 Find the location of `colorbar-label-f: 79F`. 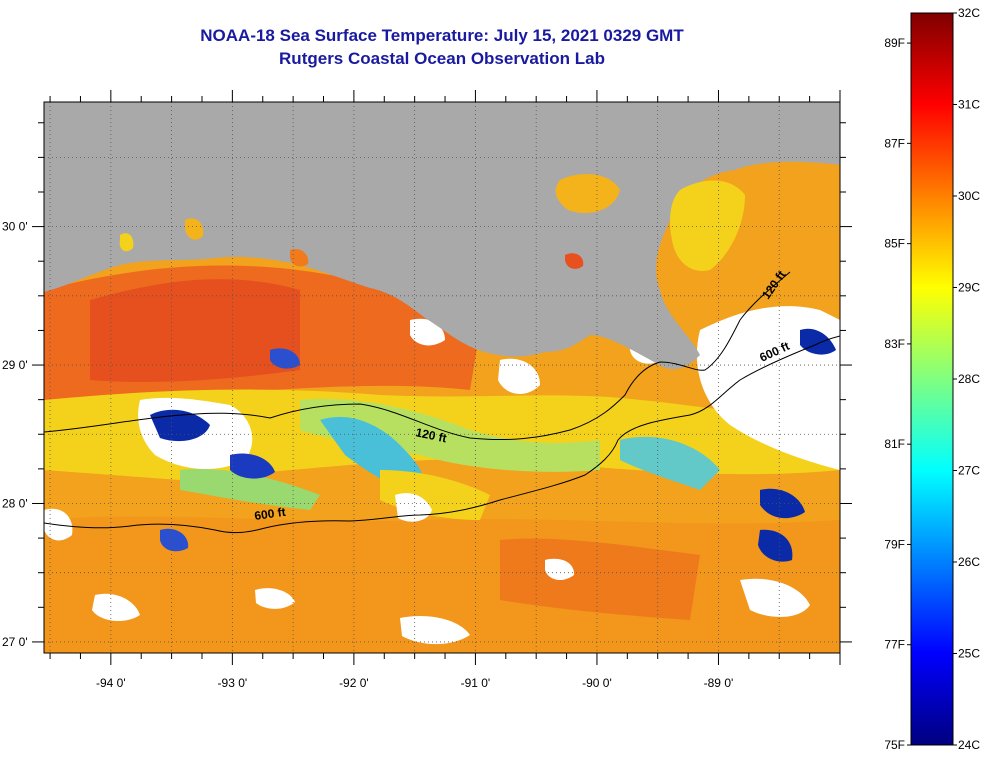

colorbar-label-f: 79F is located at coordinates (894, 544).